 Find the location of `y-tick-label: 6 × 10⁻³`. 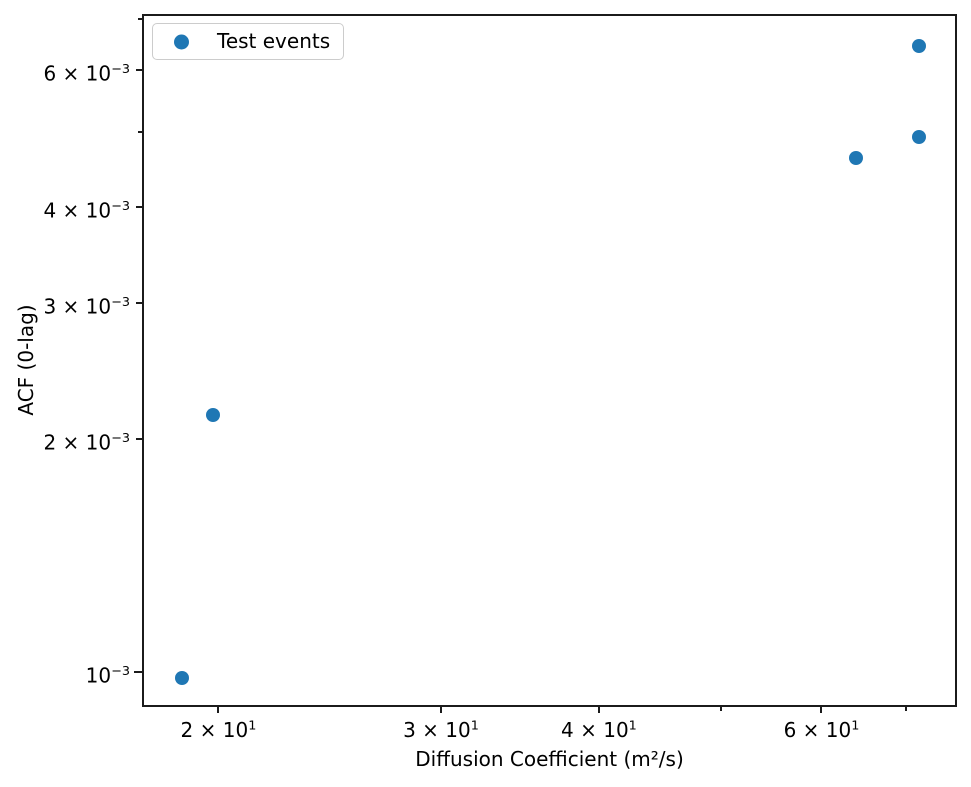

y-tick-label: 6 × 10⁻³ is located at coordinates (86, 74).